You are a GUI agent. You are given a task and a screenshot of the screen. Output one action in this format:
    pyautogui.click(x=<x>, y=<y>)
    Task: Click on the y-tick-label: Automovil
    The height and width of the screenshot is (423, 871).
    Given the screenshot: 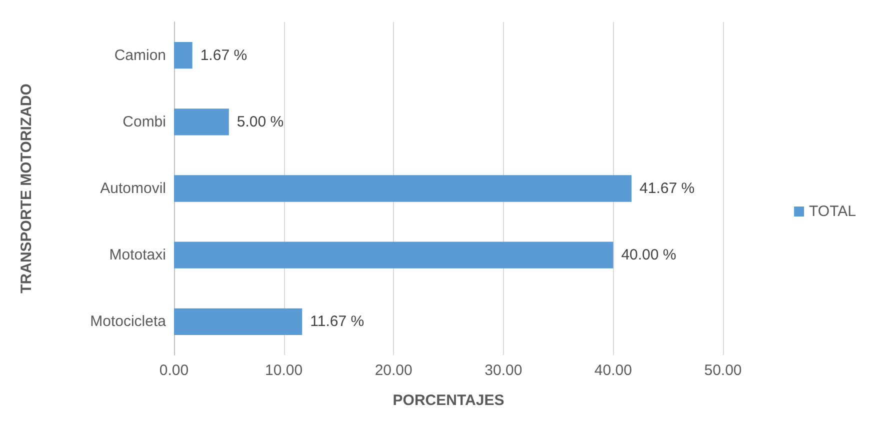 What is the action you would take?
    pyautogui.click(x=133, y=188)
    